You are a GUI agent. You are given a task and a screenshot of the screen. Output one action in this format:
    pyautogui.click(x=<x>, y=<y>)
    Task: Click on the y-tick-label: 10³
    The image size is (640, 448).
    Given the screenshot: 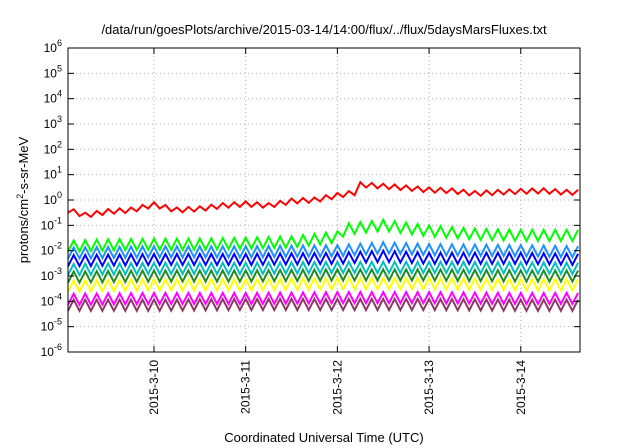 What is the action you would take?
    pyautogui.click(x=53, y=122)
    